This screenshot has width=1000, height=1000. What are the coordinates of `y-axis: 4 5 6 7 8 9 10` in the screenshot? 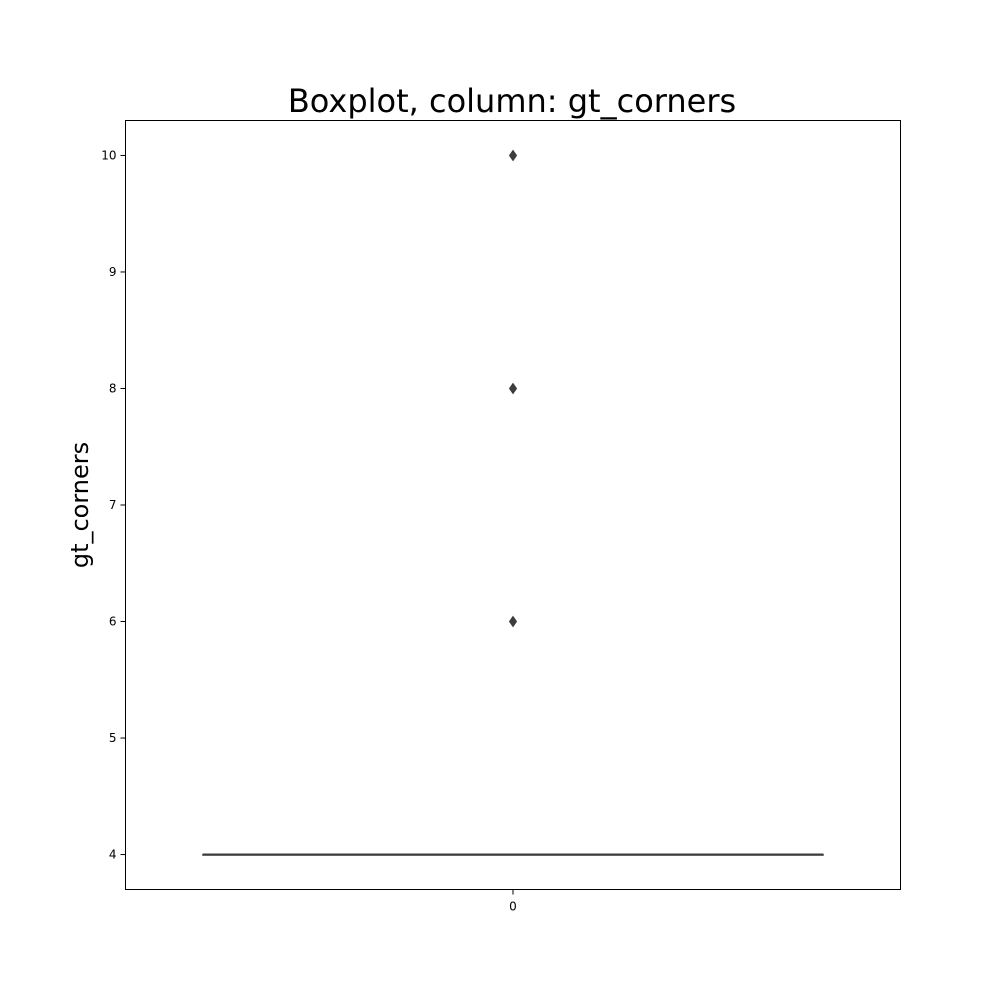 It's located at (113, 505).